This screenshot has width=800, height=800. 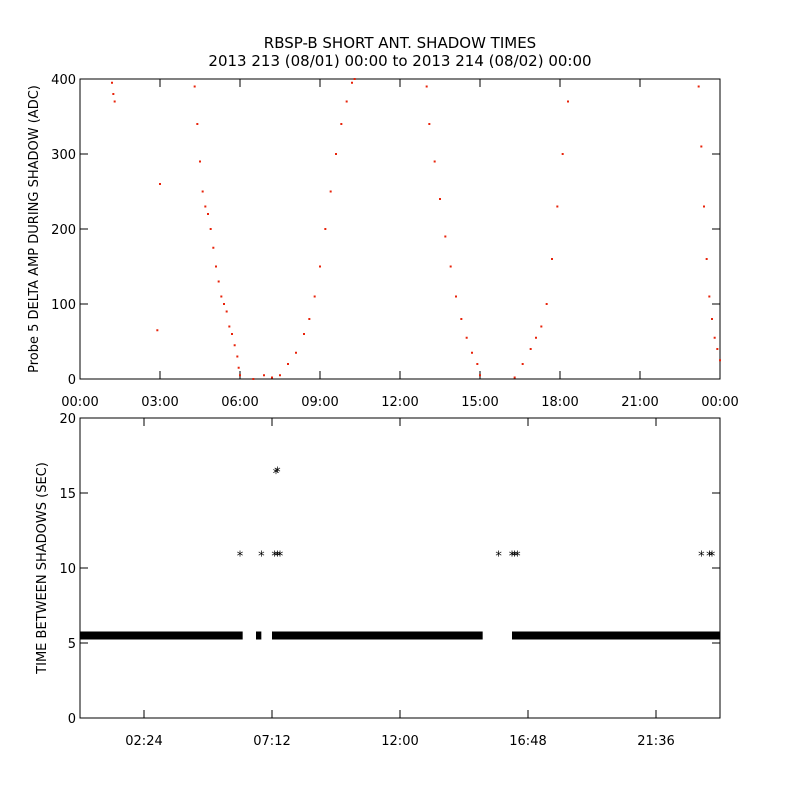 What do you see at coordinates (159, 402) in the screenshot?
I see `x-tick-label: 03:00` at bounding box center [159, 402].